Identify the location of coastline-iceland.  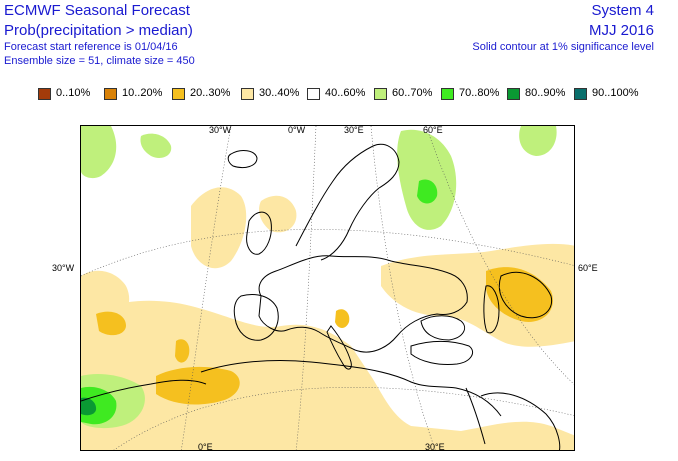
(242, 159).